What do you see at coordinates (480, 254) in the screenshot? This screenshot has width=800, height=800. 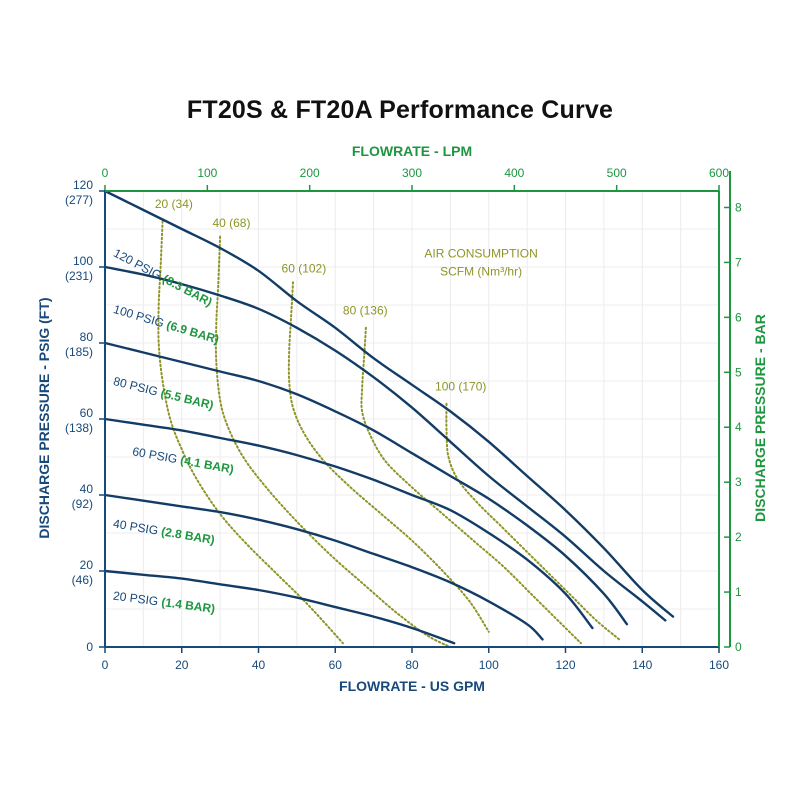 I see `air-consumption-title: AIR CONSUMPTION` at bounding box center [480, 254].